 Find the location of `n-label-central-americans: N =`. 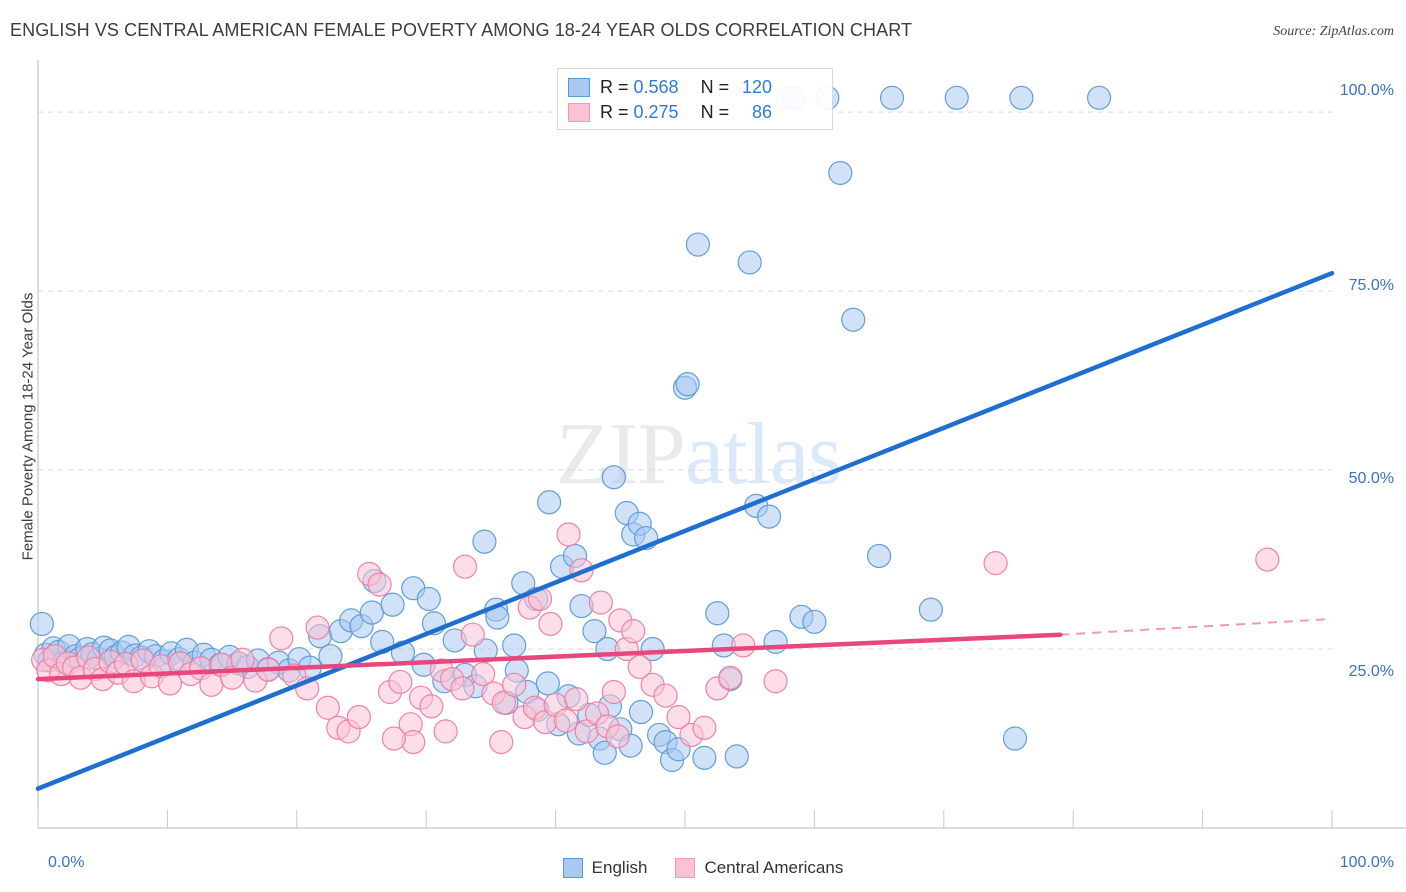

n-label-central-americans: N = is located at coordinates (715, 112).